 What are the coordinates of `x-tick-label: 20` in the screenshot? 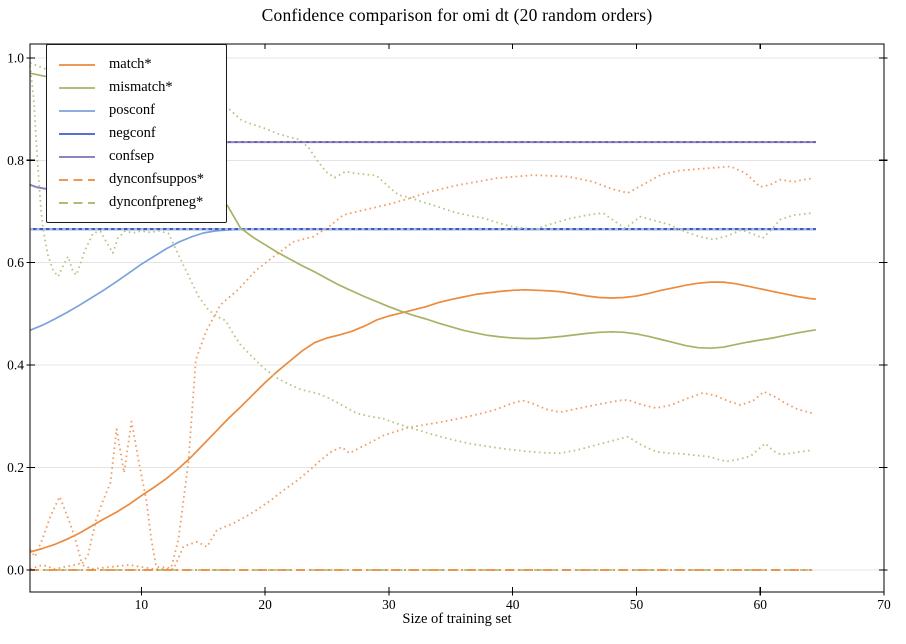 It's located at (265, 604).